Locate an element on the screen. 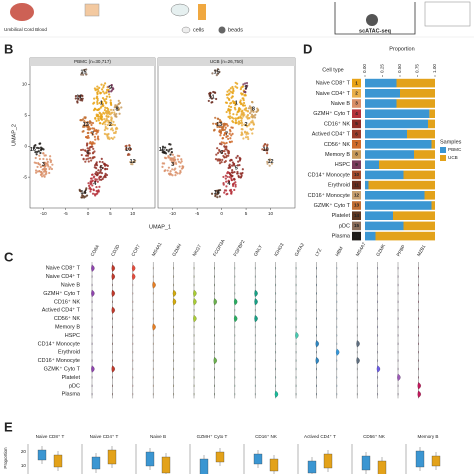 This screenshot has height=474, width=474. cluster-id: 8 is located at coordinates (356, 154).